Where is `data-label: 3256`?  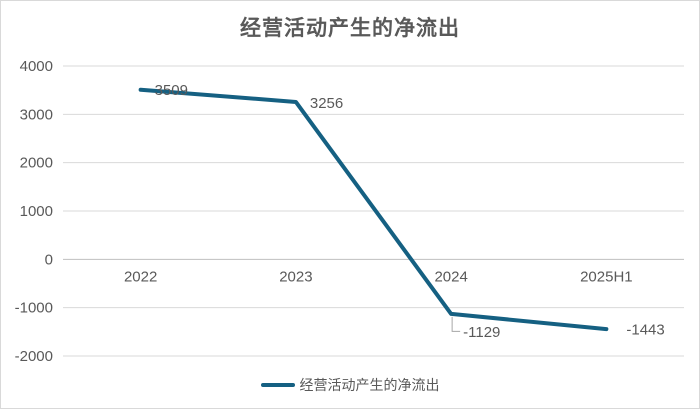
data-label: 3256 is located at coordinates (326, 103).